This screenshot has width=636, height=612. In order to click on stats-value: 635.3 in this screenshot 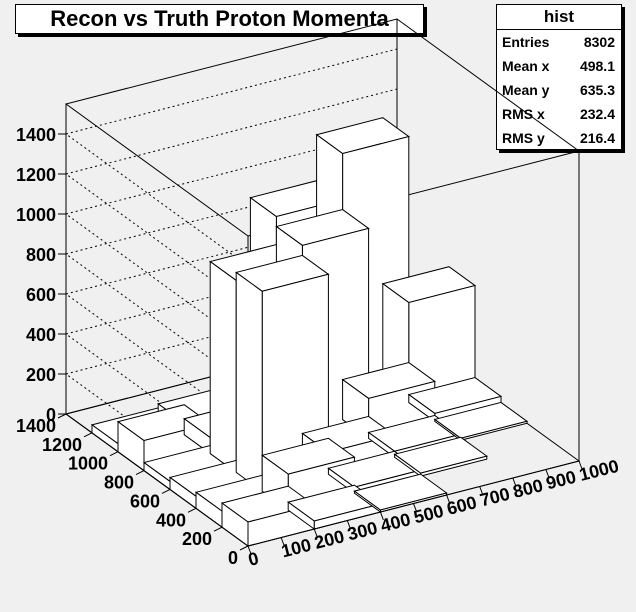, I will do `click(597, 90)`.